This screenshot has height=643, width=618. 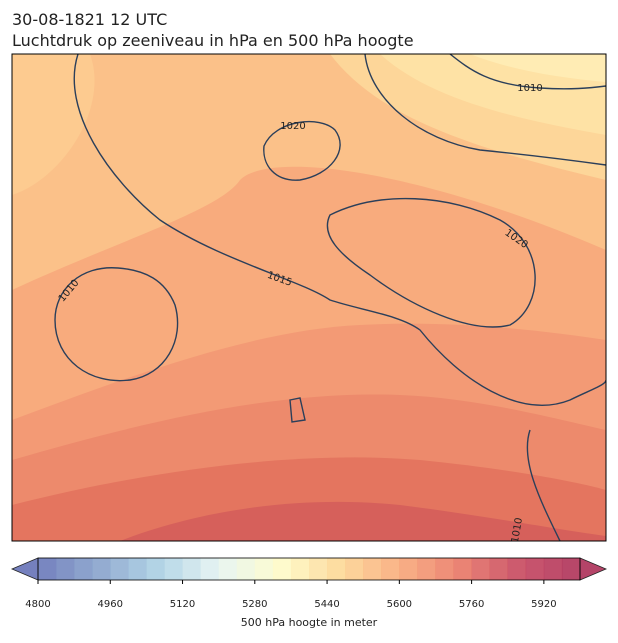 I want to click on colorbar-tick-label: 5120, so click(x=182, y=604).